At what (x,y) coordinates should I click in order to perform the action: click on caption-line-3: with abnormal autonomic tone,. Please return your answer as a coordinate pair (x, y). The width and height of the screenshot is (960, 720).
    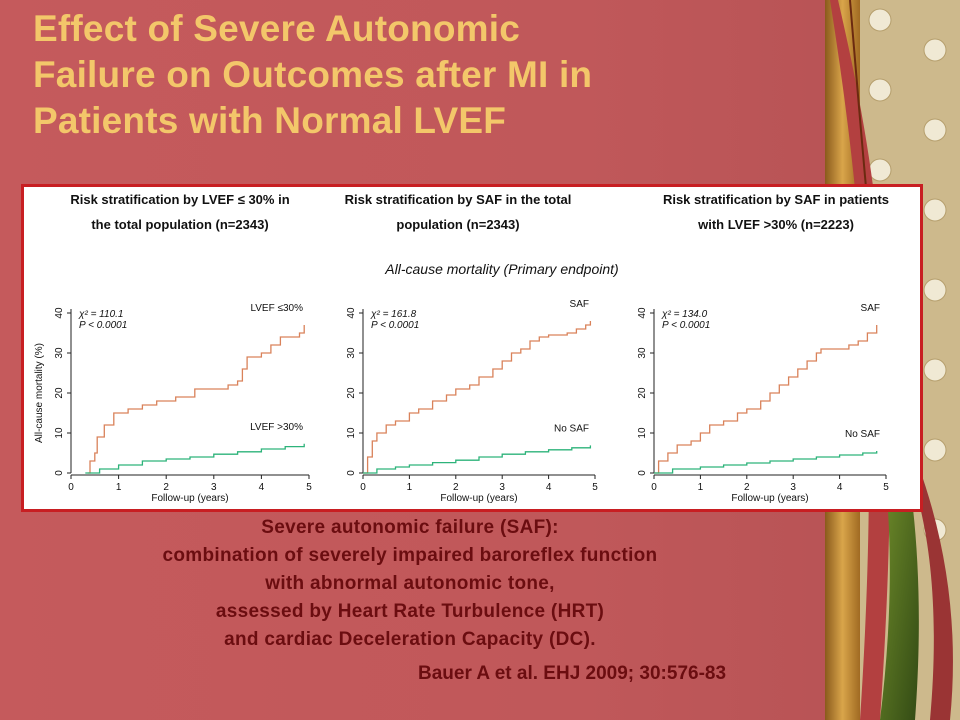
    Looking at the image, I should click on (410, 583).